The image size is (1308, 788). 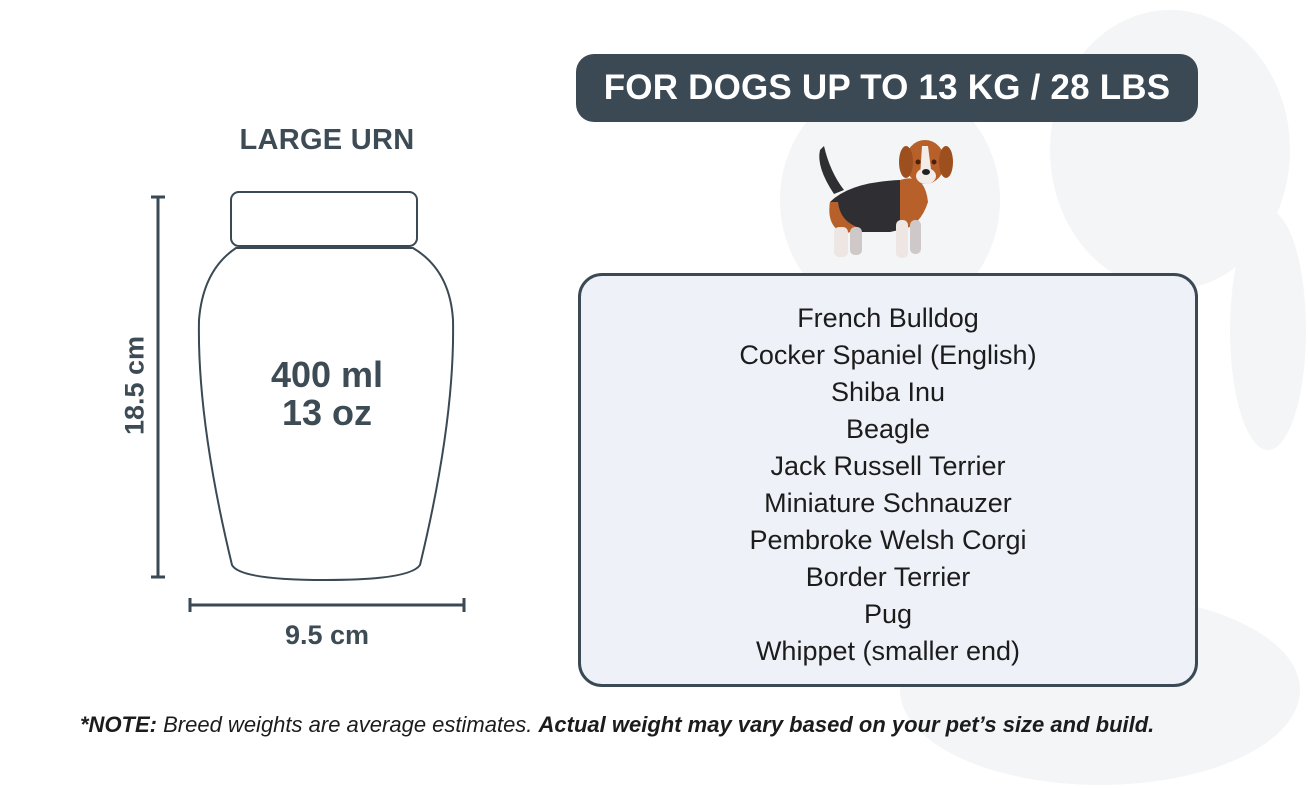 What do you see at coordinates (888, 392) in the screenshot?
I see `breed-item: Shiba Inu` at bounding box center [888, 392].